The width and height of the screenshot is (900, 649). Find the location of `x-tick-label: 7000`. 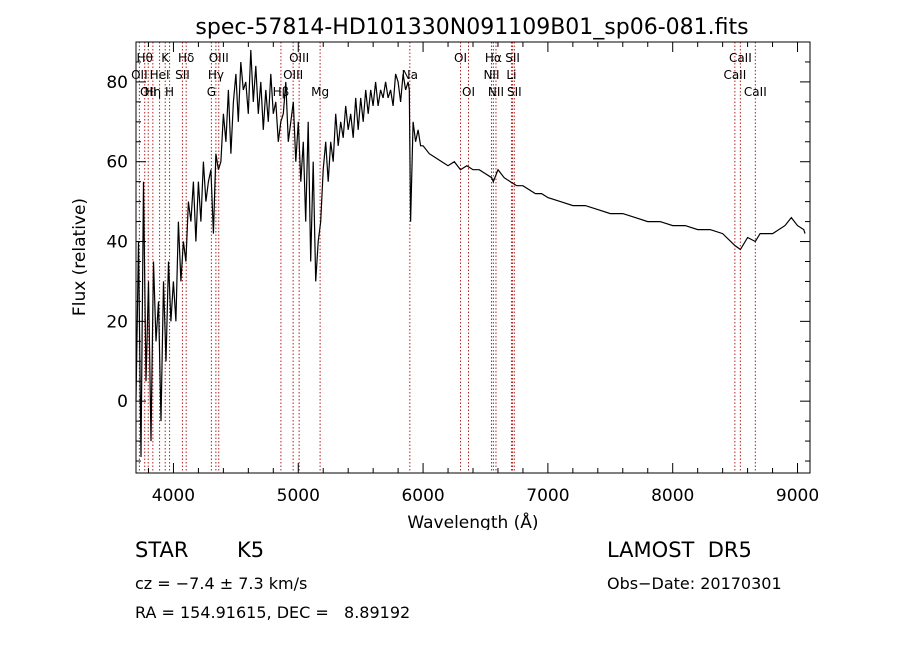

x-tick-label: 7000 is located at coordinates (547, 496).